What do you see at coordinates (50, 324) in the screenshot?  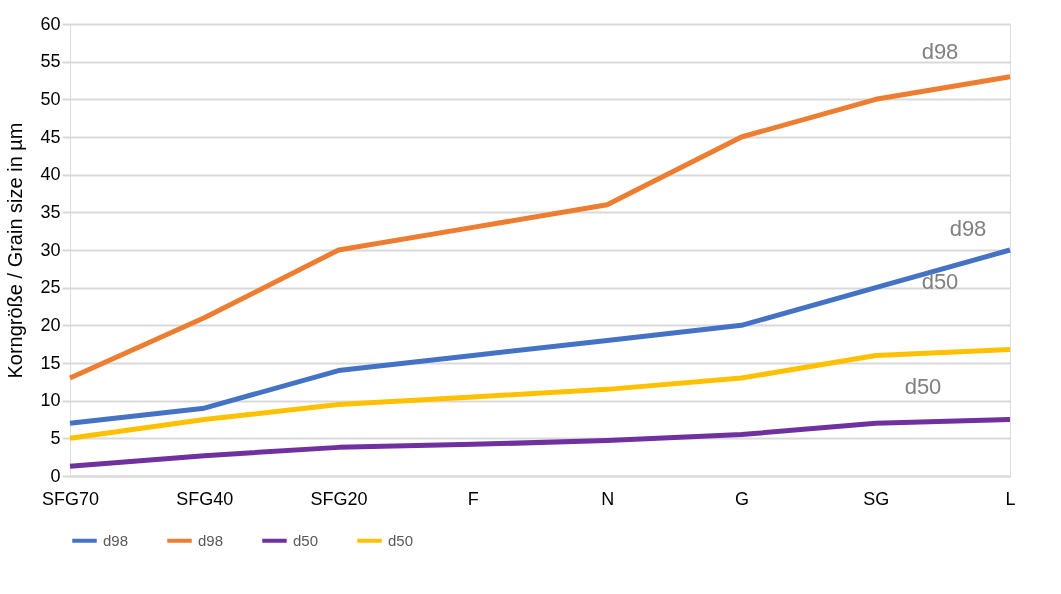 I see `y-tick-label: 20` at bounding box center [50, 324].